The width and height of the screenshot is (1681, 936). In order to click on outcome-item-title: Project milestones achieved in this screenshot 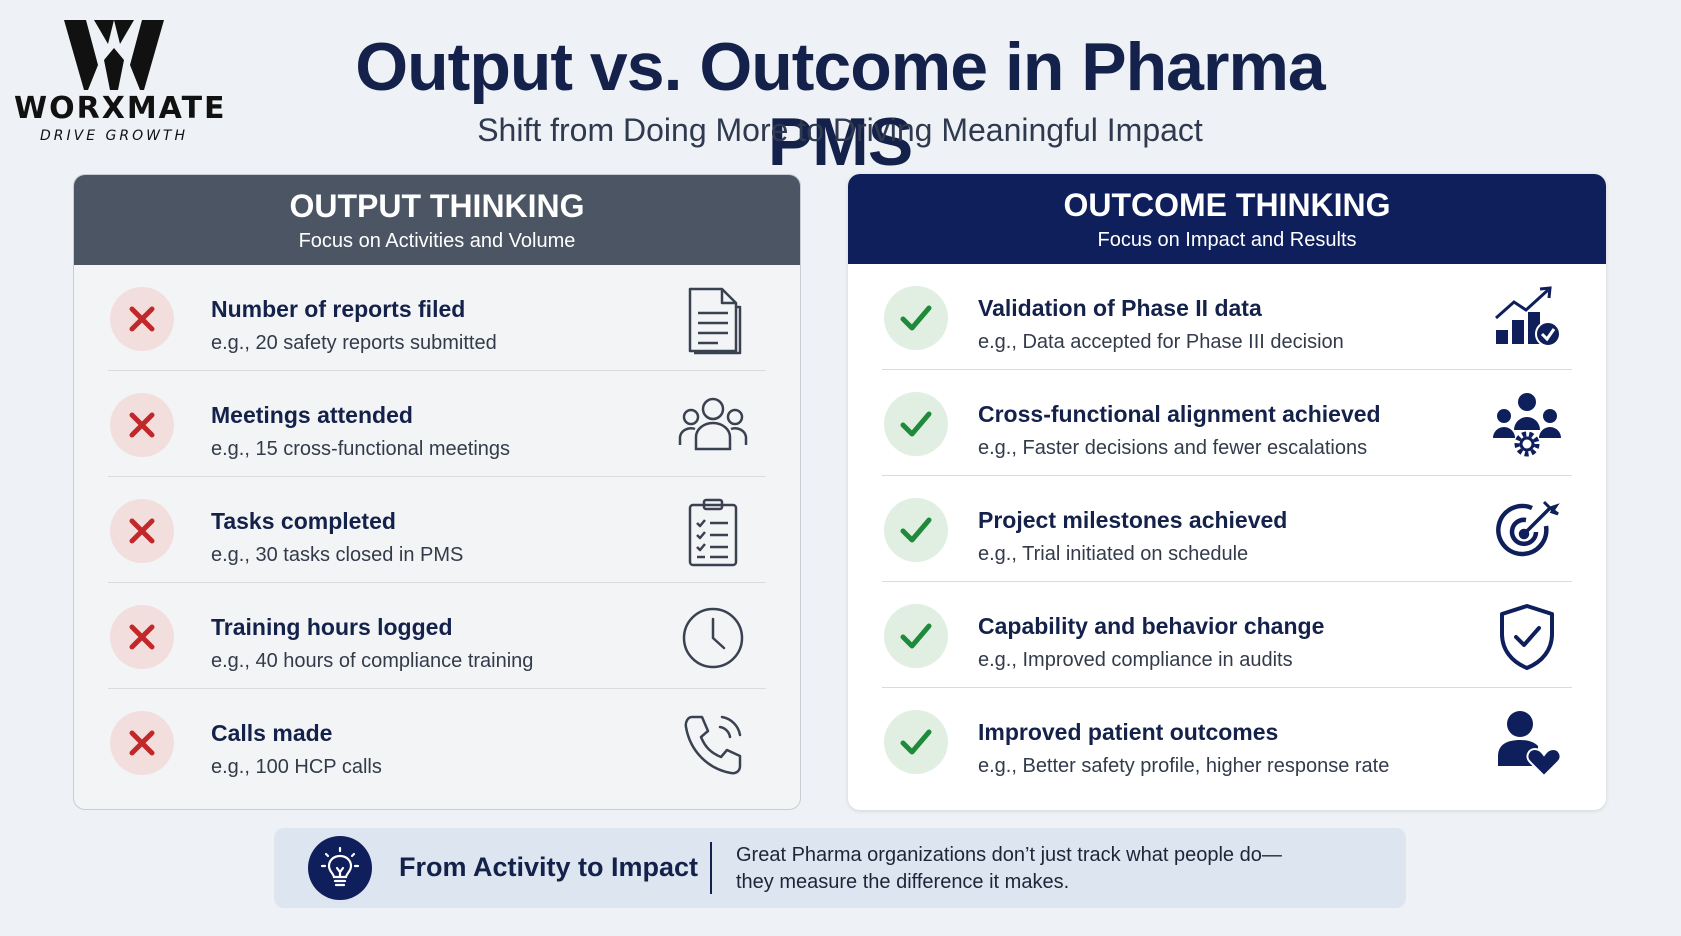, I will do `click(1133, 520)`.